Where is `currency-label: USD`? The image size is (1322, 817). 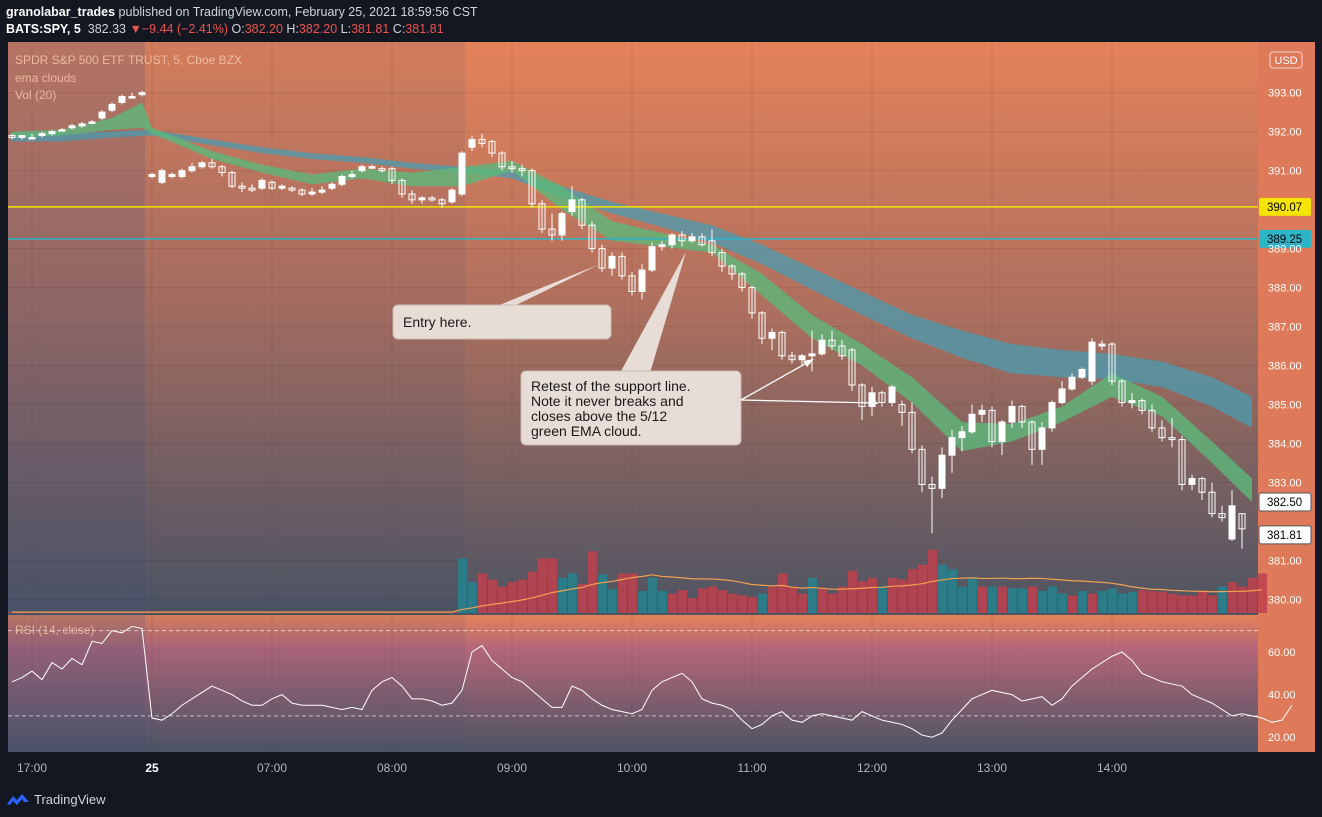
currency-label: USD is located at coordinates (1285, 61).